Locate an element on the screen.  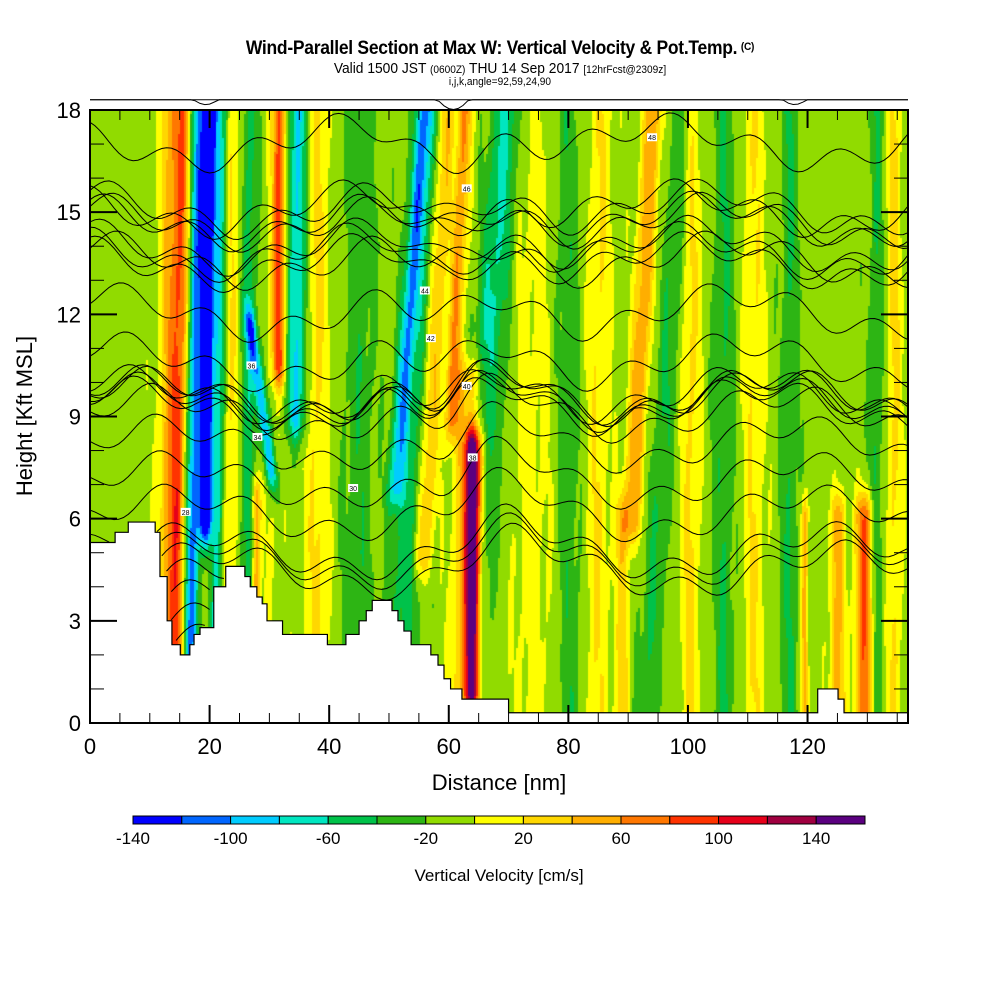
svg-text: 46 is located at coordinates (467, 189).